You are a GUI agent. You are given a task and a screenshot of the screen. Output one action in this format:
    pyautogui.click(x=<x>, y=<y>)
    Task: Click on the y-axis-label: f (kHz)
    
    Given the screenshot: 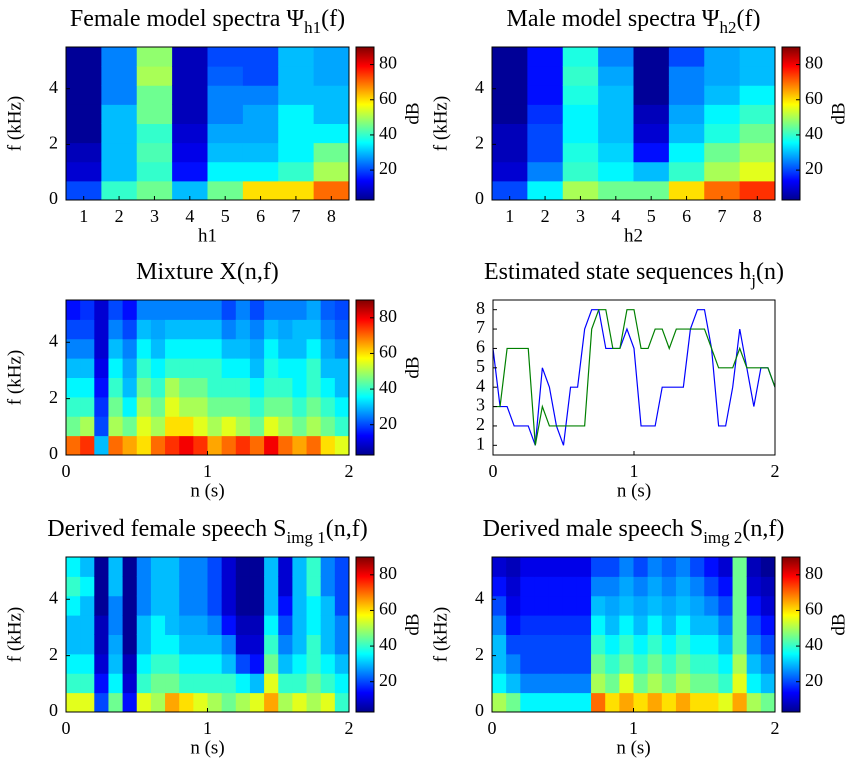 What is the action you would take?
    pyautogui.click(x=14, y=123)
    